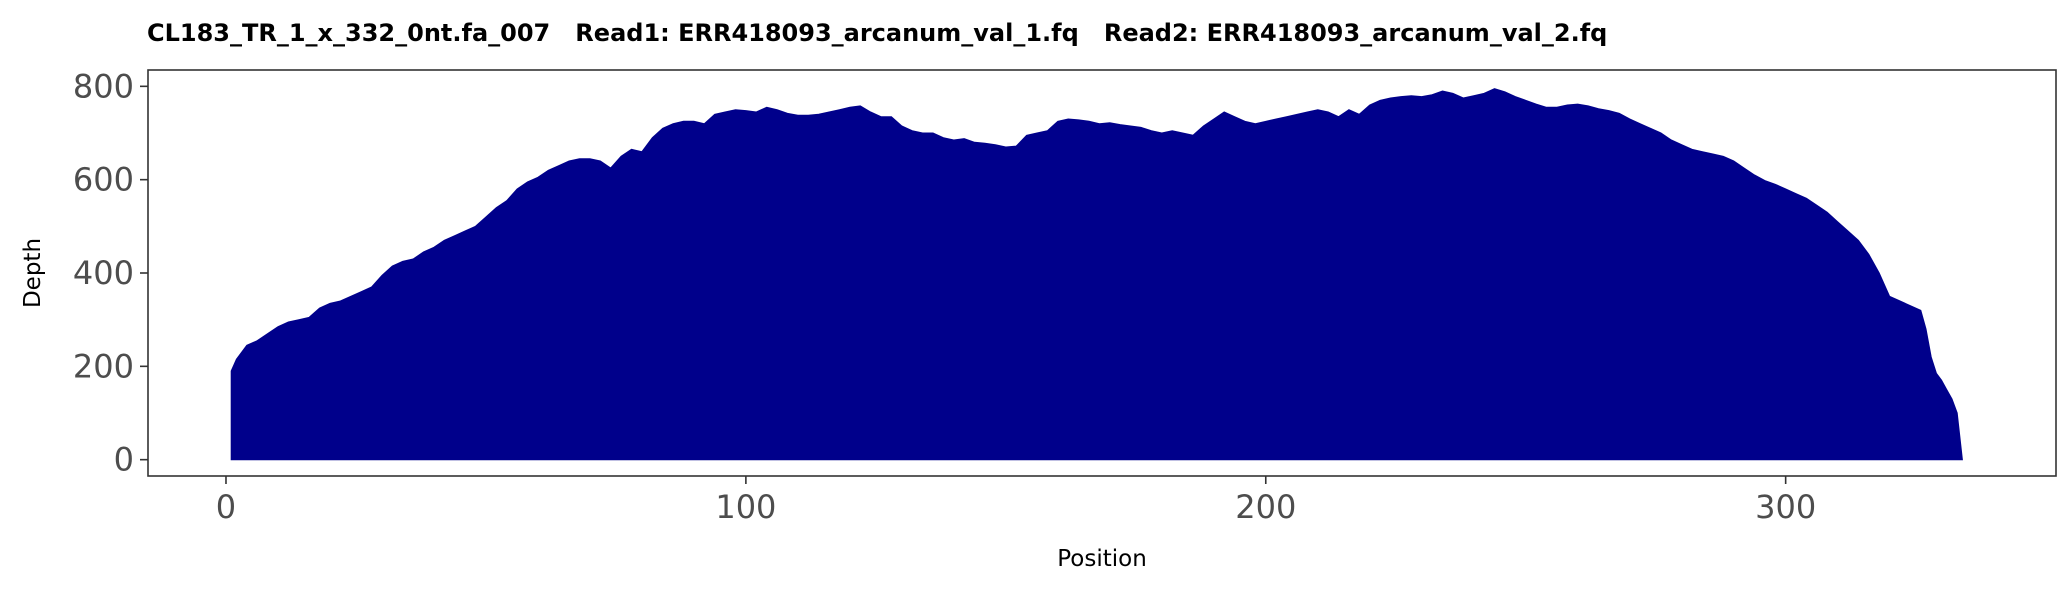 The image size is (2066, 590). Describe the element at coordinates (1102, 559) in the screenshot. I see `x-axis-title: Position` at that location.